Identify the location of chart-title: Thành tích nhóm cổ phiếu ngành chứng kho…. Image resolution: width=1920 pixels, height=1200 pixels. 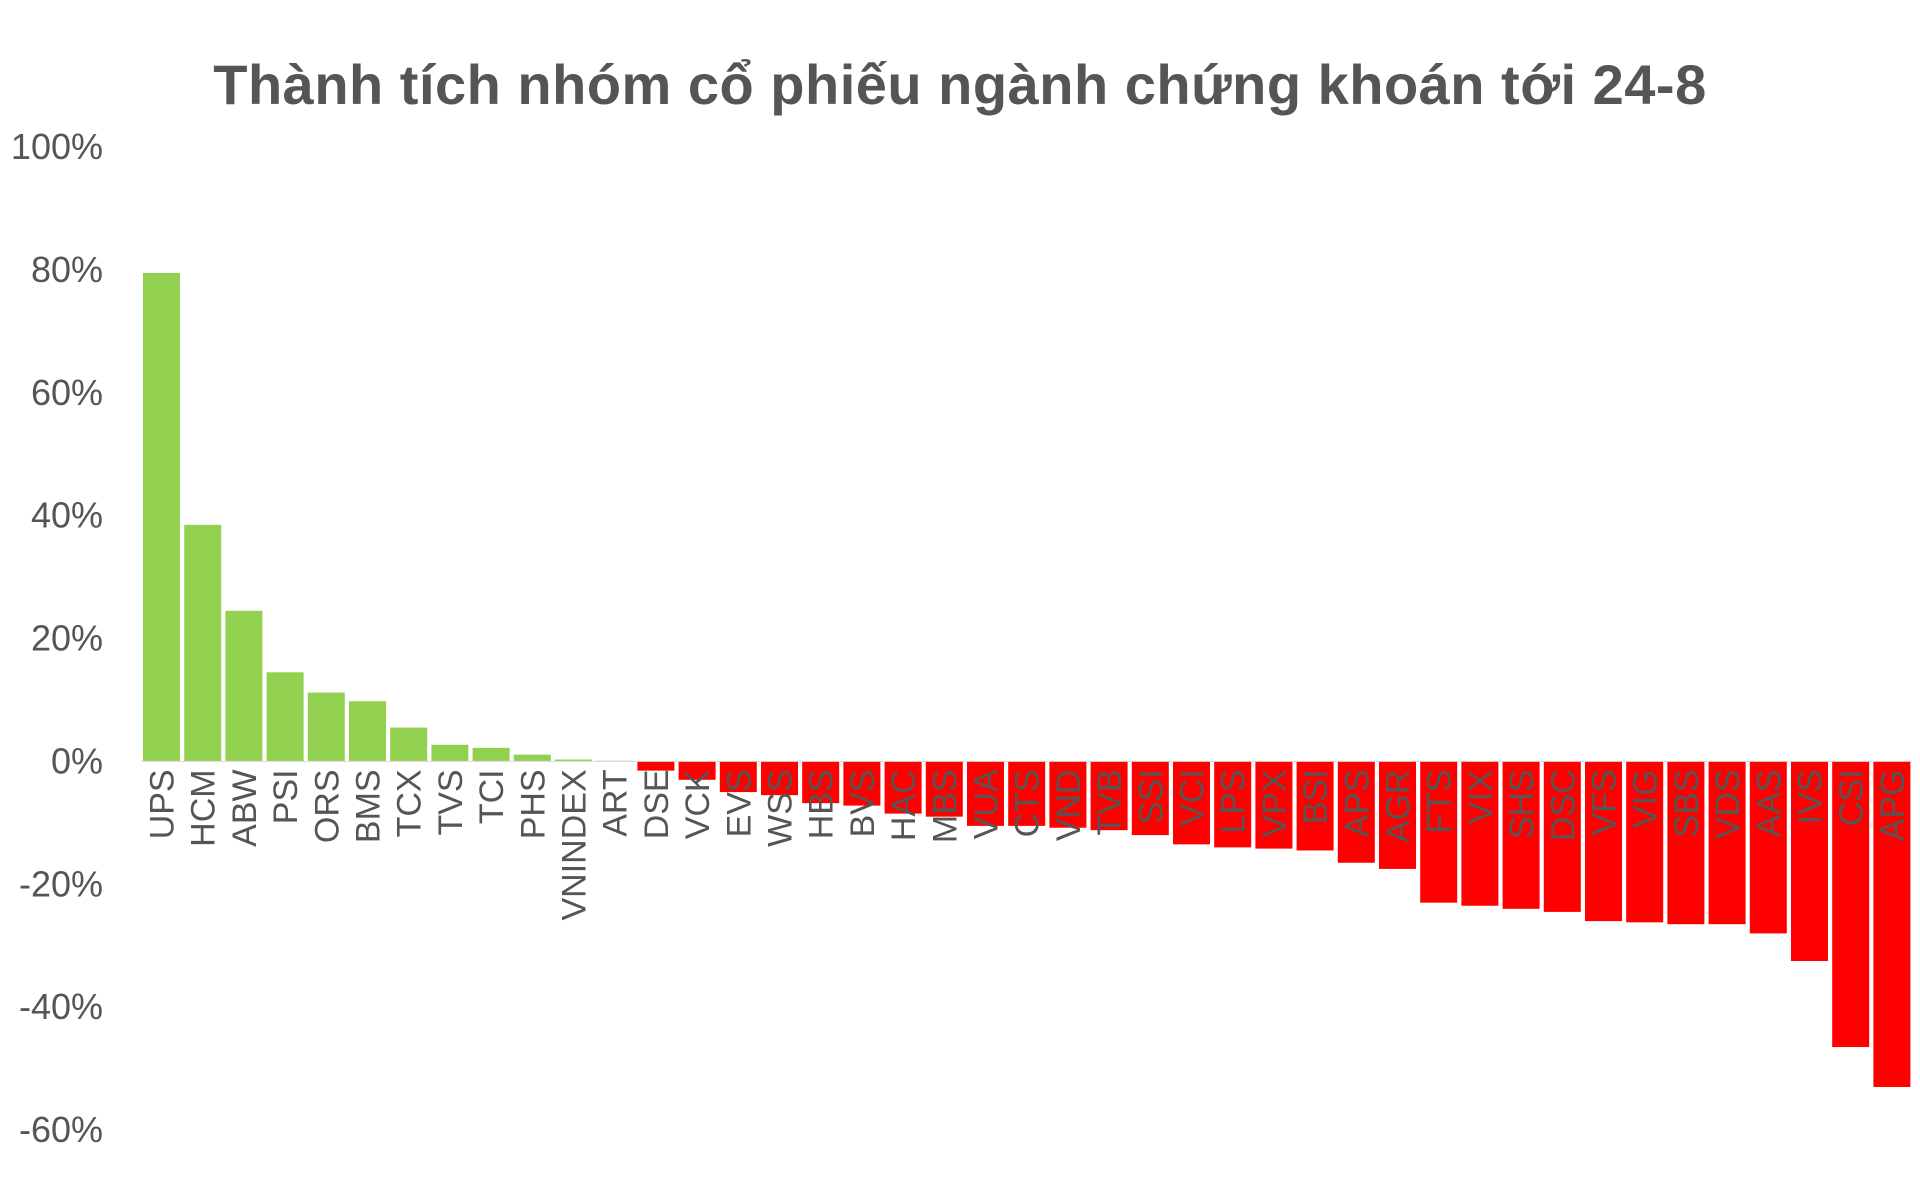
(960, 84).